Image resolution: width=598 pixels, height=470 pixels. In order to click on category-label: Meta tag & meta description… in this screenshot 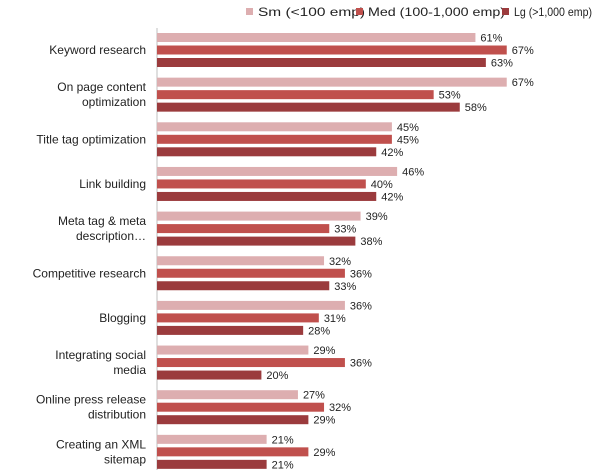, I will do `click(102, 228)`.